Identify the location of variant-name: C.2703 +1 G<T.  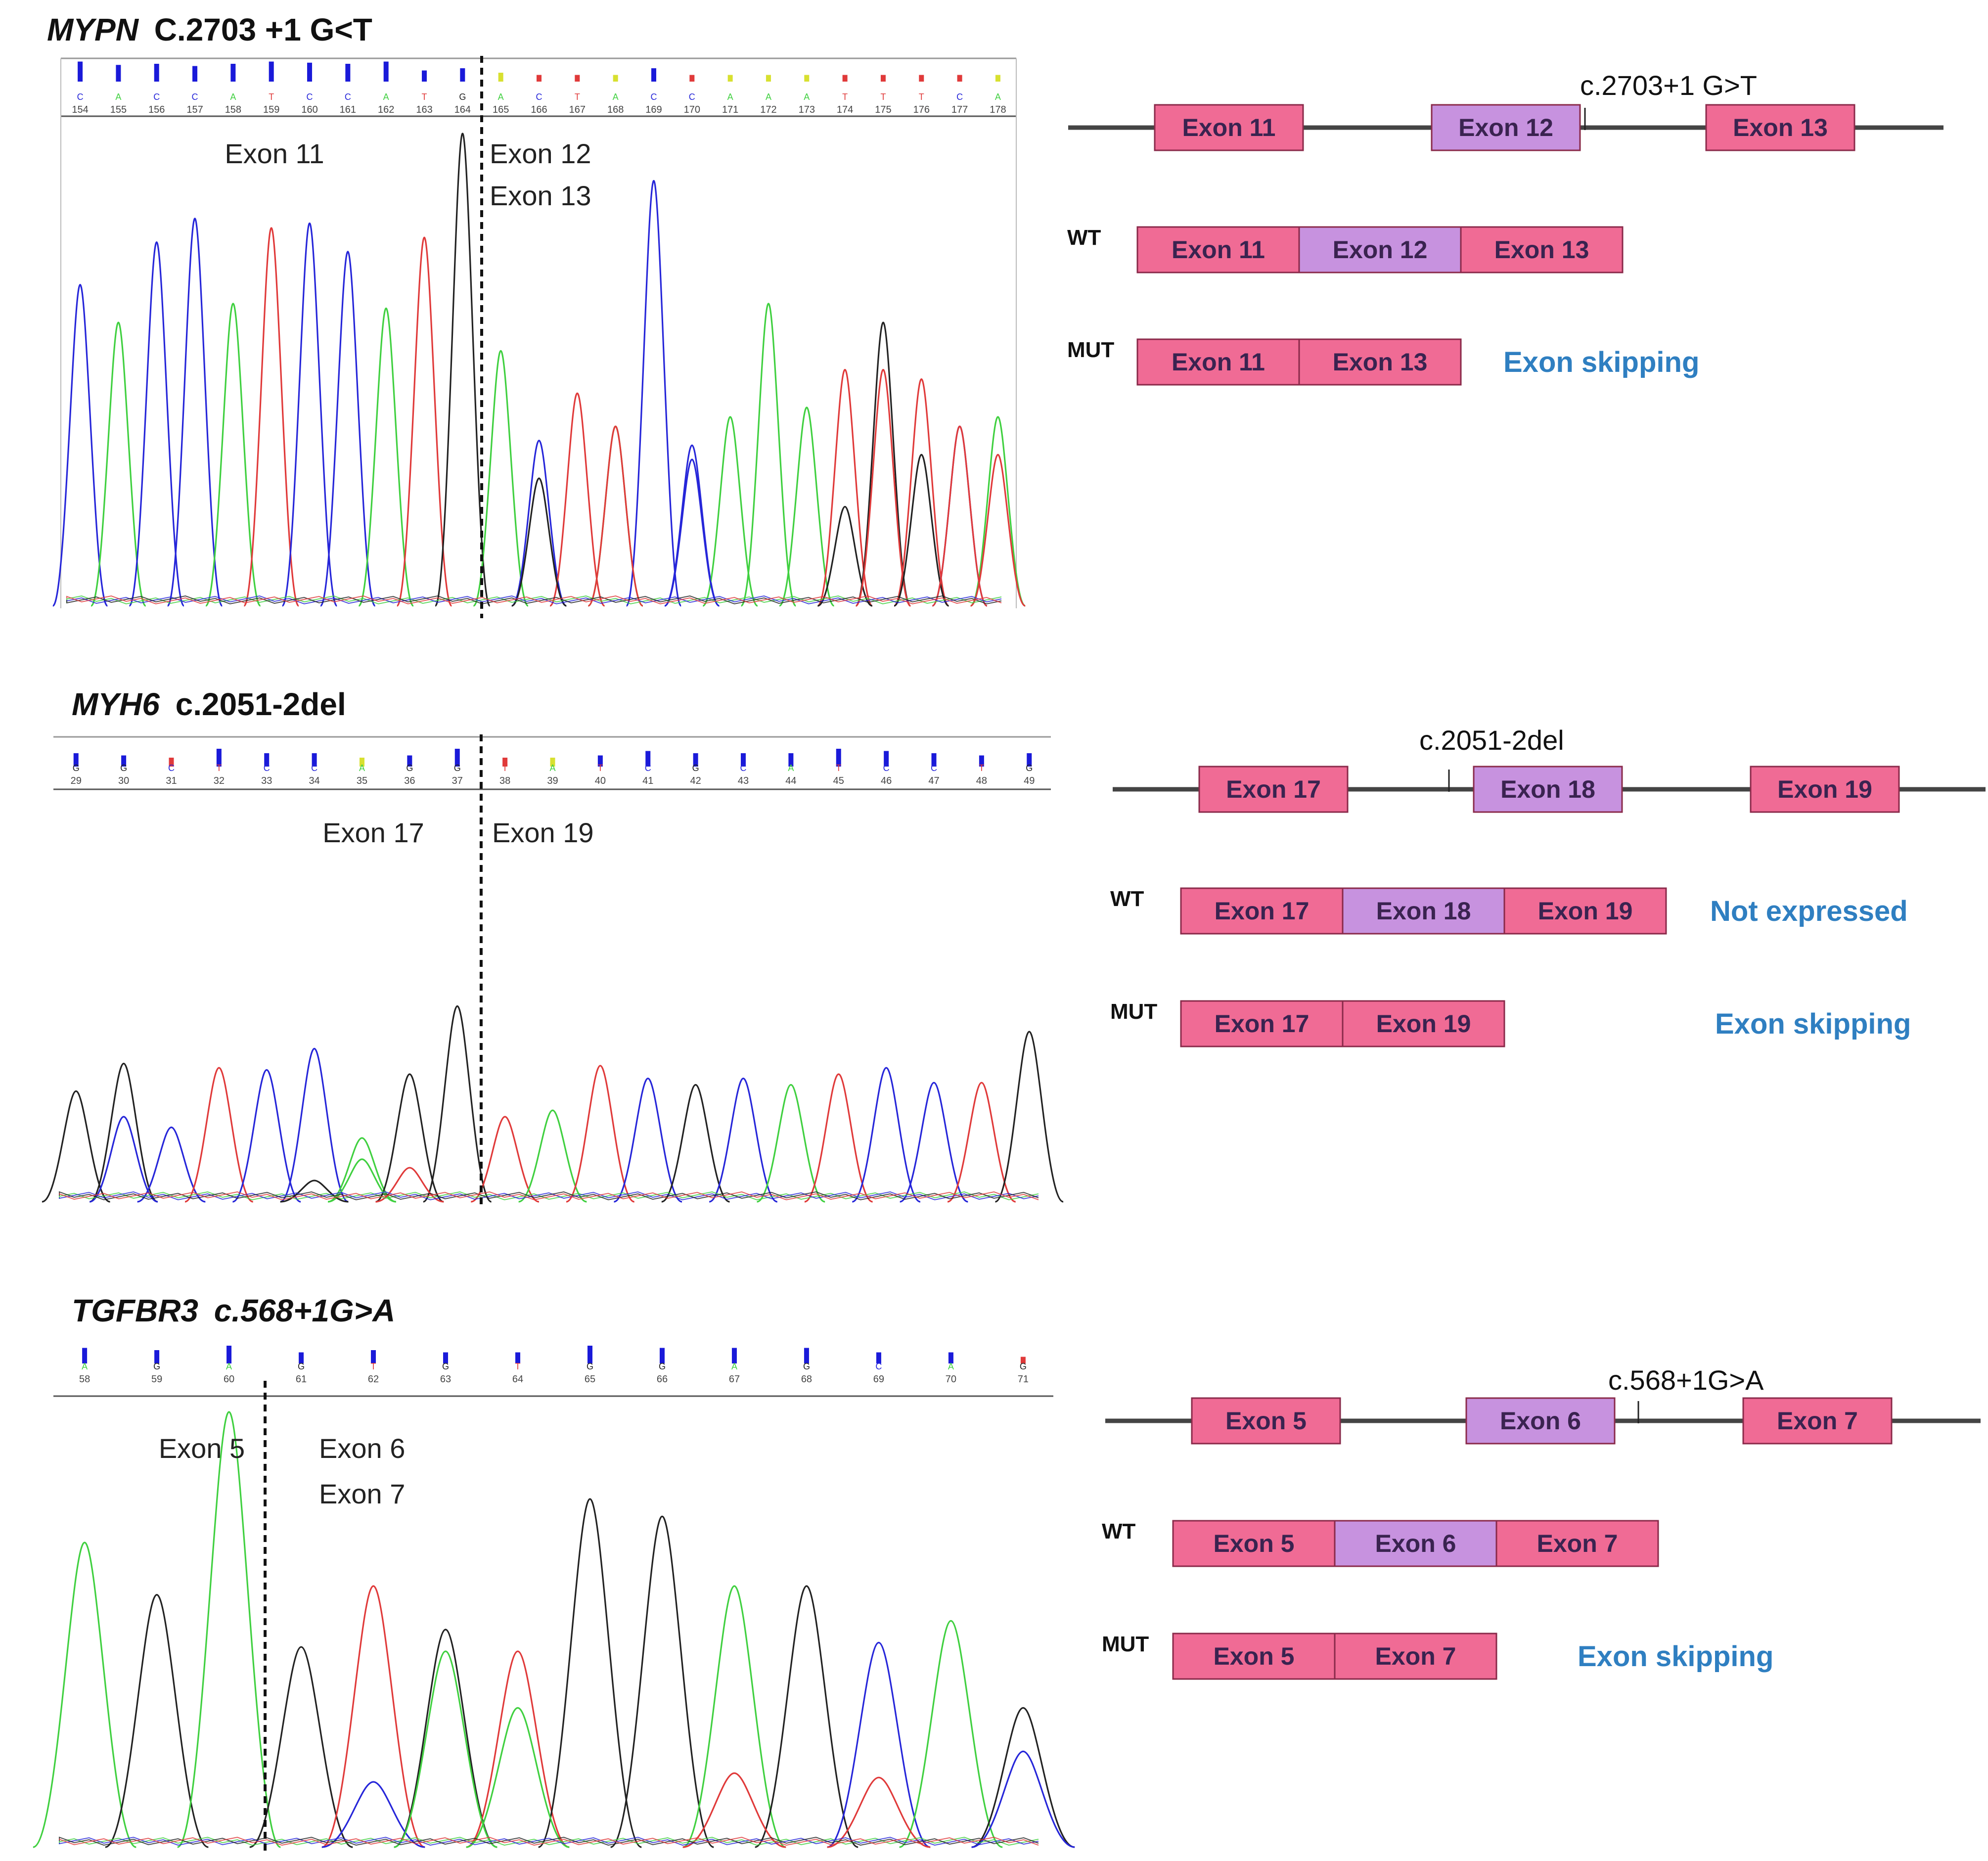
(263, 29).